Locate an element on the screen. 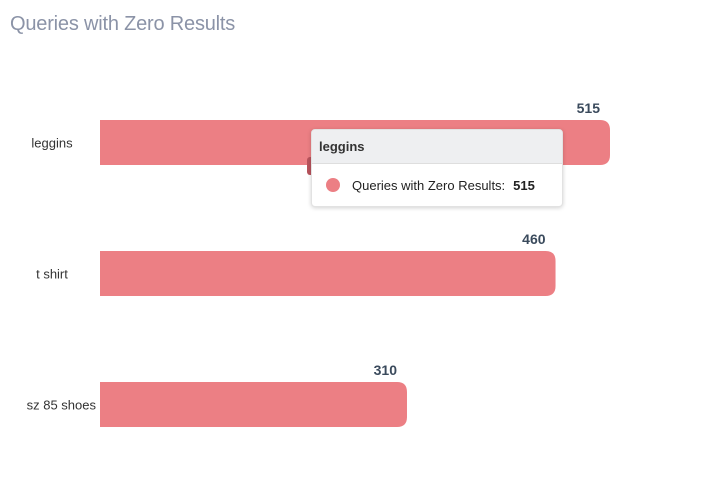  value-label: 515 is located at coordinates (589, 108).